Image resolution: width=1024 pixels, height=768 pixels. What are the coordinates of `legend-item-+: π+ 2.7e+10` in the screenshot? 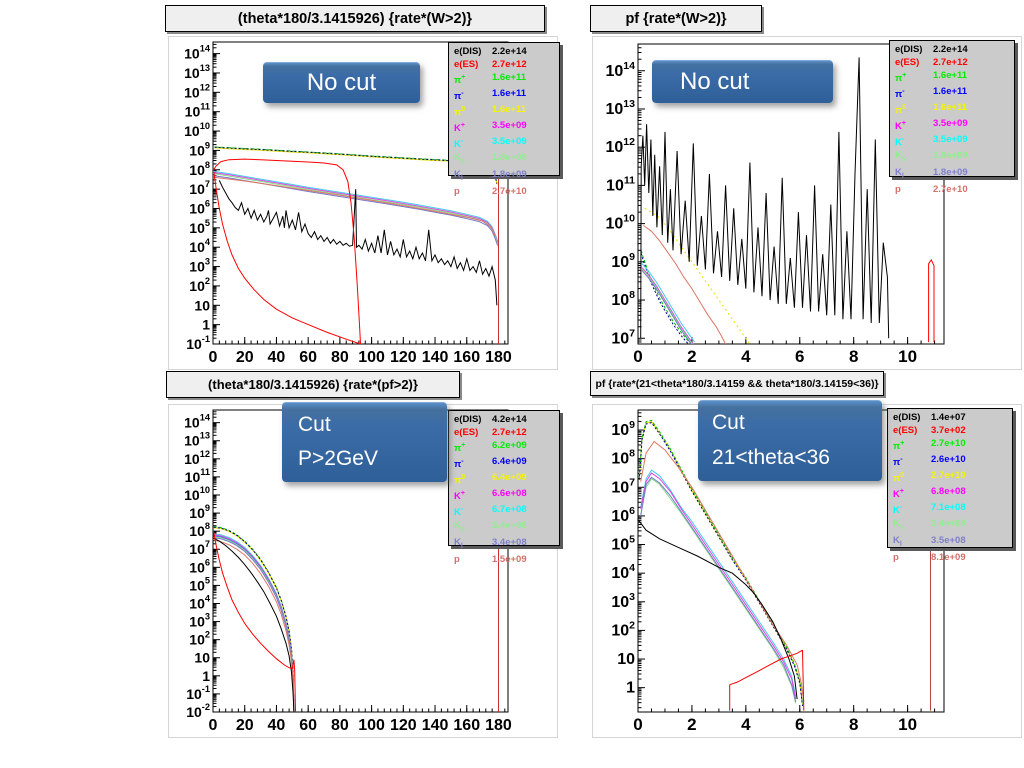 It's located at (929, 444).